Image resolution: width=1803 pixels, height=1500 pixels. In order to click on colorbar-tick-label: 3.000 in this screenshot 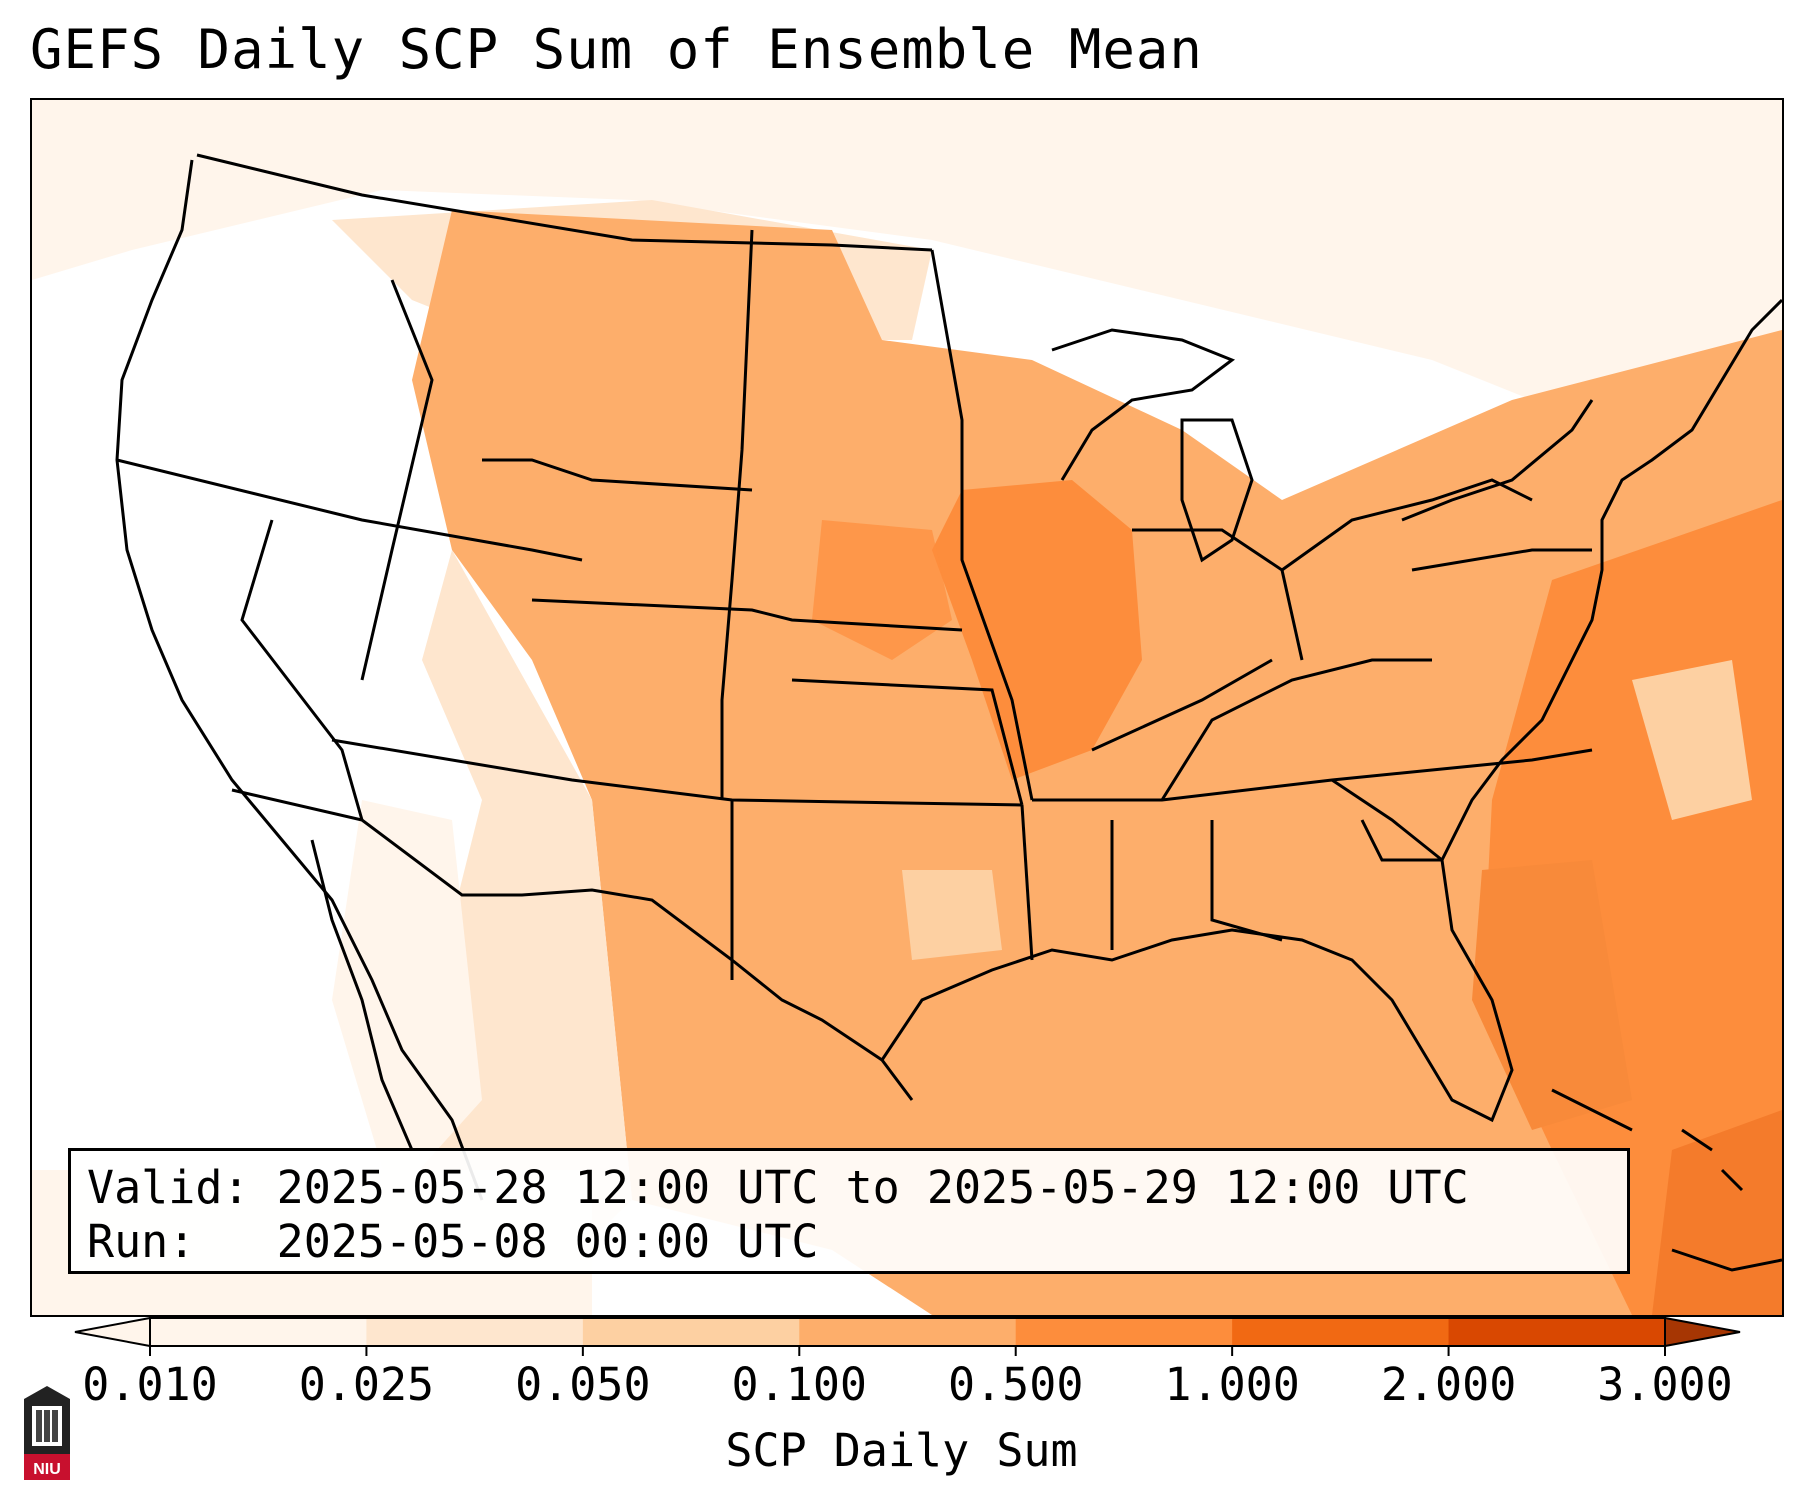, I will do `click(1665, 1384)`.